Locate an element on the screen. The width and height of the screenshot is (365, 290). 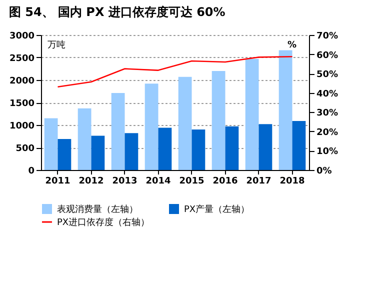
y-tick-label: 1000 is located at coordinates (21, 127).